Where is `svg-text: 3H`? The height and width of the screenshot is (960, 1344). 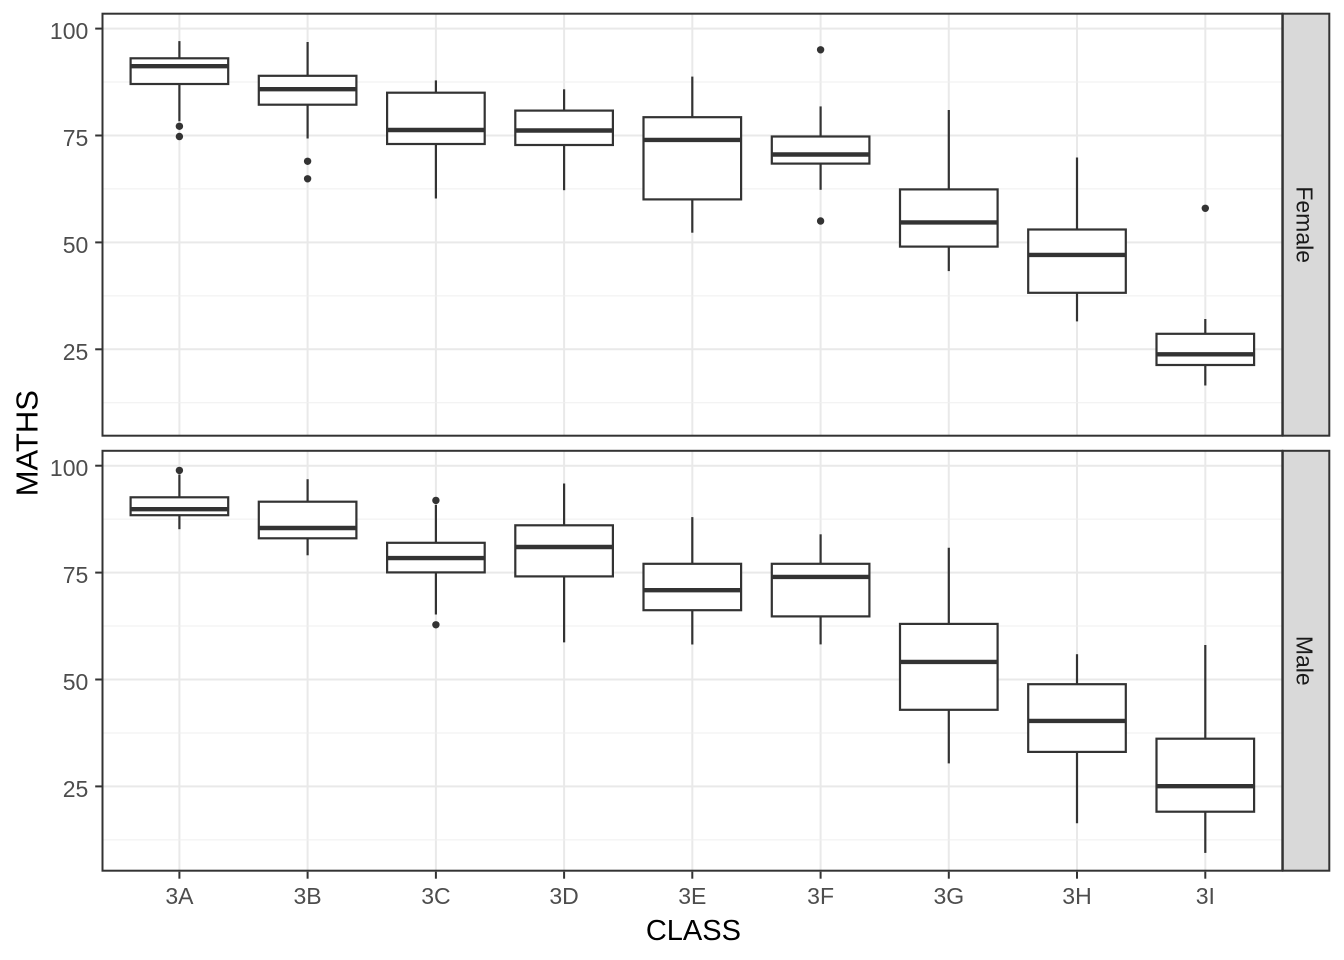
svg-text: 3H is located at coordinates (1076, 896).